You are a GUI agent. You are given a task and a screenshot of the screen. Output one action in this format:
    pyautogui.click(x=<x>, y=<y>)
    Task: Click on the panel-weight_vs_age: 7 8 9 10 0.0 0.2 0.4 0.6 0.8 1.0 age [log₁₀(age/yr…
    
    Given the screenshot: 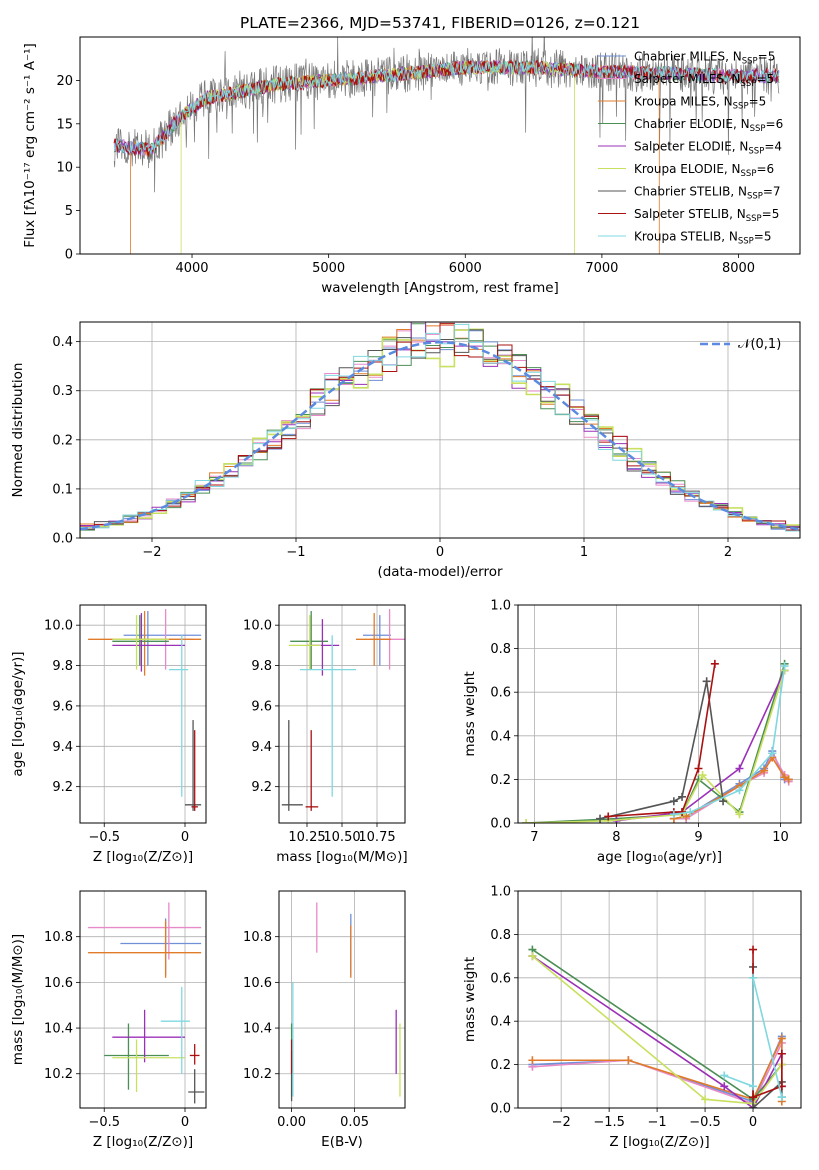 What is the action you would take?
    pyautogui.click(x=632, y=732)
    